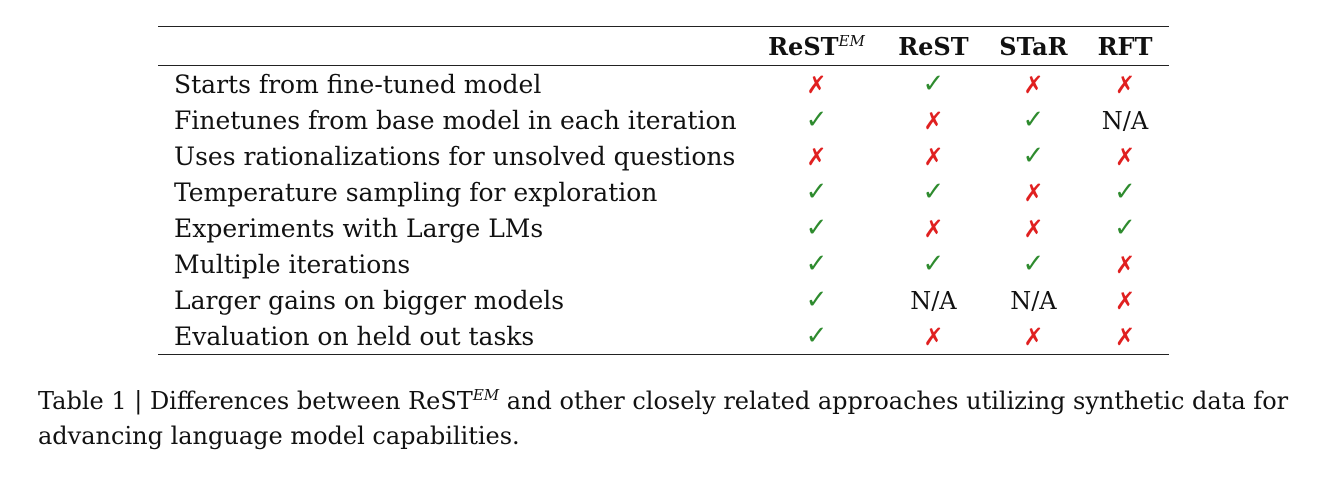 The image size is (1342, 478). What do you see at coordinates (663, 84) in the screenshot?
I see `table-row: Starts from fine-tuned model ✗ ✓ ✗ ✗` at bounding box center [663, 84].